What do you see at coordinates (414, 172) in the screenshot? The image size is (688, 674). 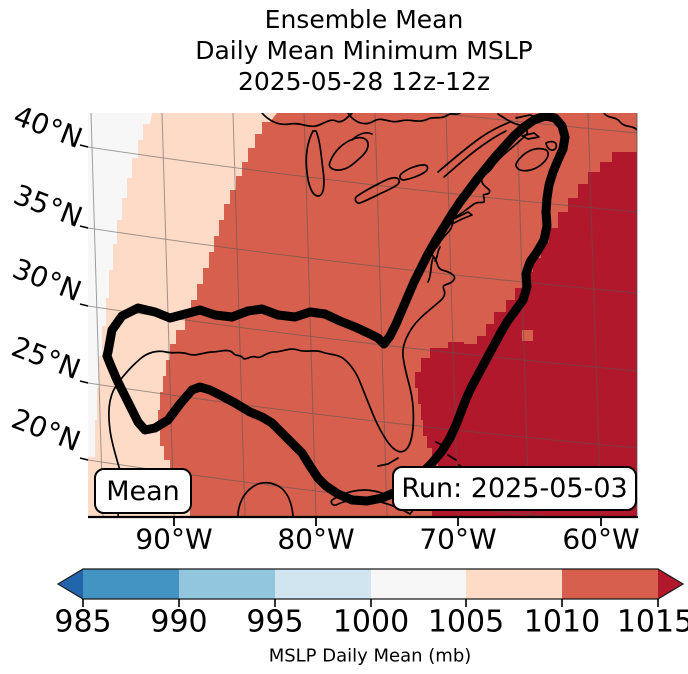 I see `coastline-lake-ontario` at bounding box center [414, 172].